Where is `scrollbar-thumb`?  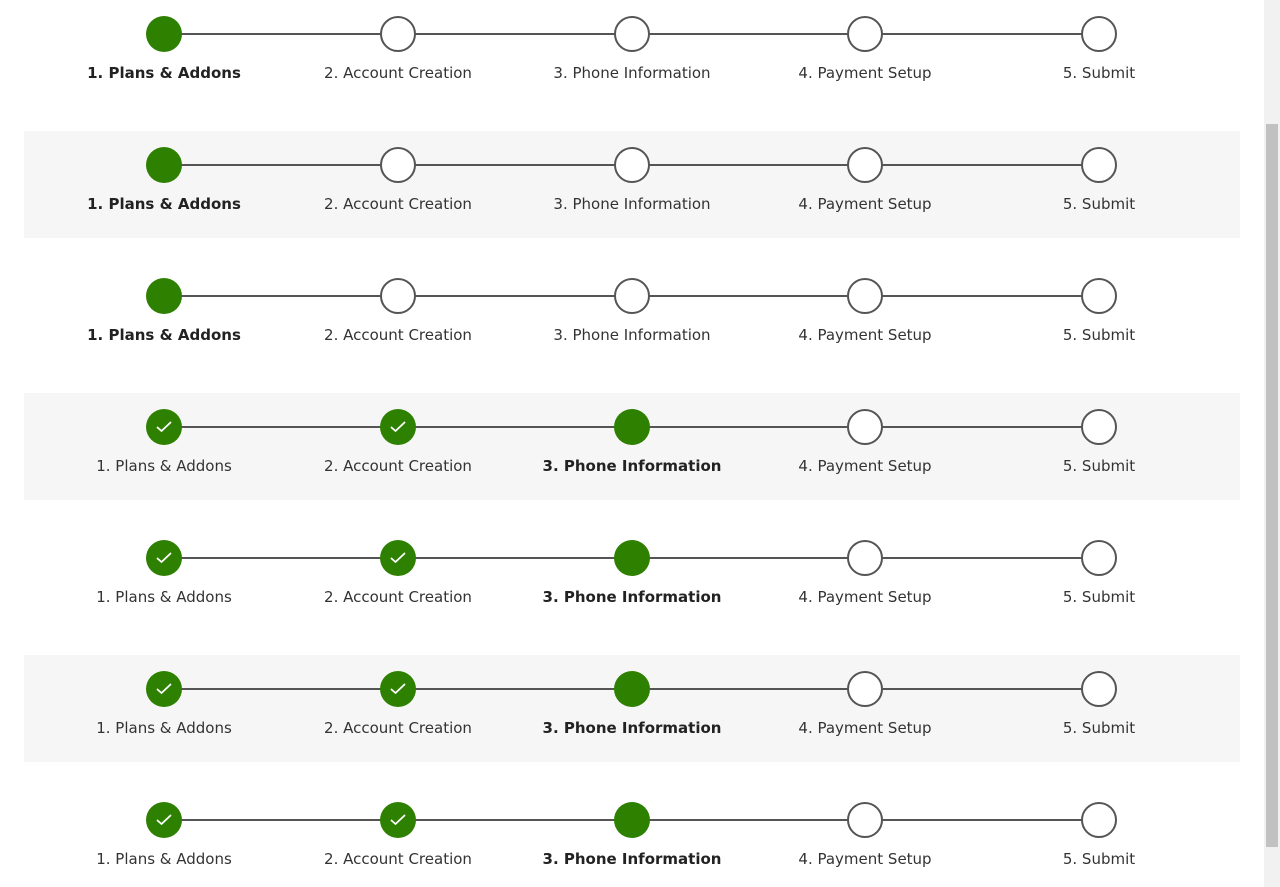 scrollbar-thumb is located at coordinates (1272, 485).